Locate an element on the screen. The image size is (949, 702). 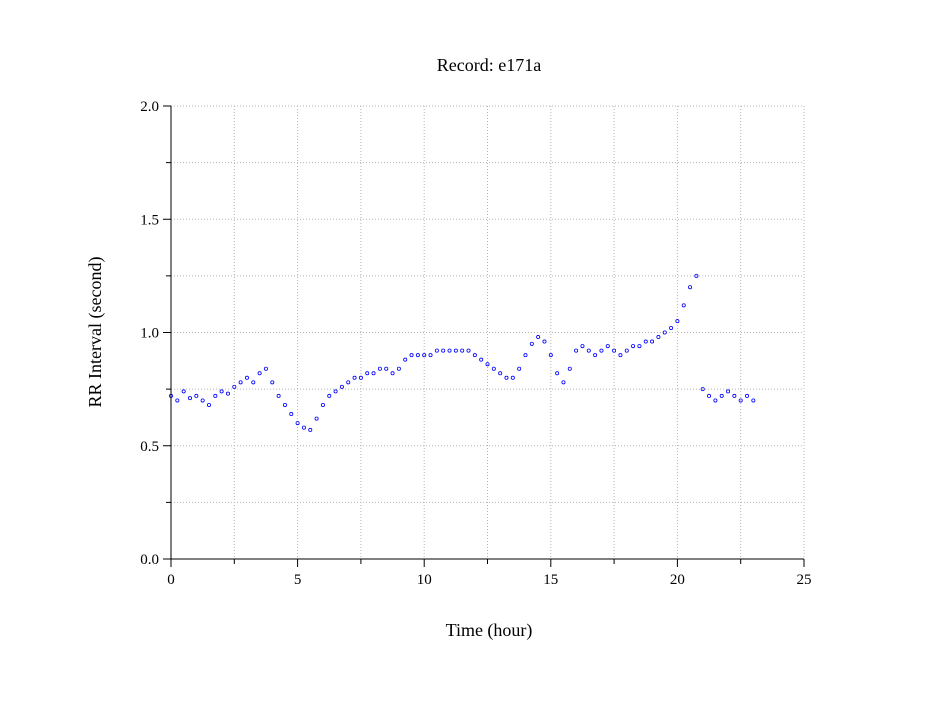
y-tick-label: 0.5 is located at coordinates (149, 447).